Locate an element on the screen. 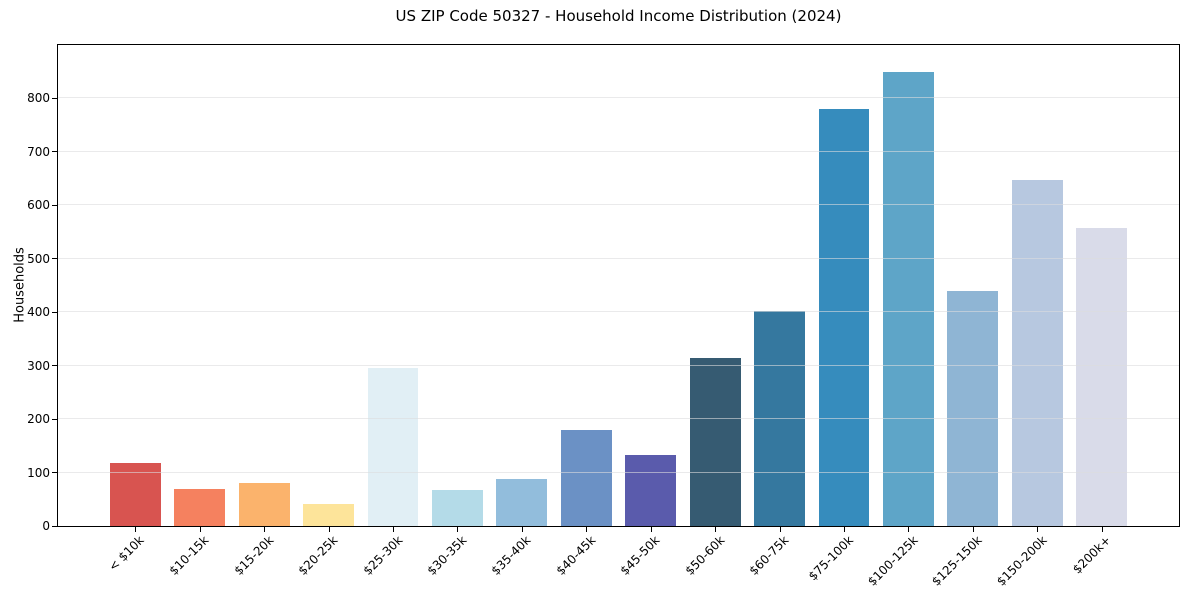 This screenshot has height=590, width=1189. bar-$15-20k is located at coordinates (264, 504).